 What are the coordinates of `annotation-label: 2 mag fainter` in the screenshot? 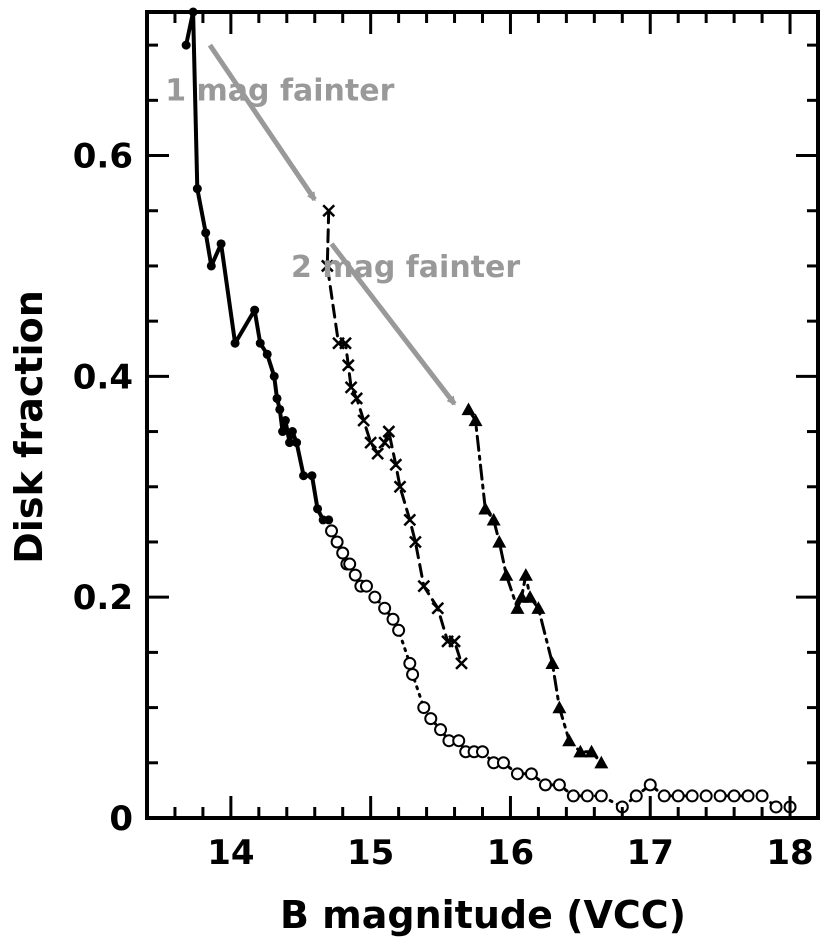 It's located at (405, 267).